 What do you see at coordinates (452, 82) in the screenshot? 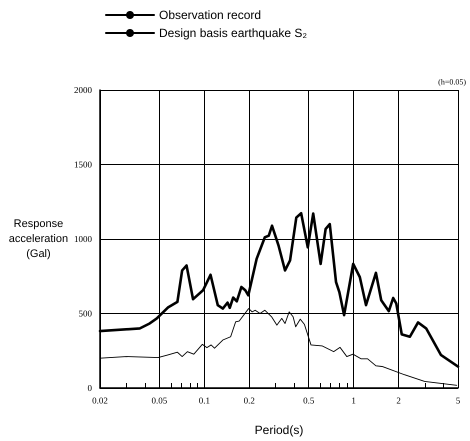
I see `text: (h=0.05)` at bounding box center [452, 82].